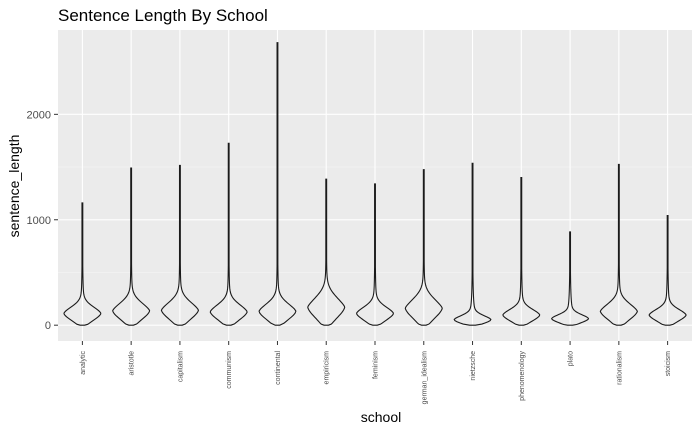  Describe the element at coordinates (667, 270) in the screenshot. I see `violin-stoicism` at that location.